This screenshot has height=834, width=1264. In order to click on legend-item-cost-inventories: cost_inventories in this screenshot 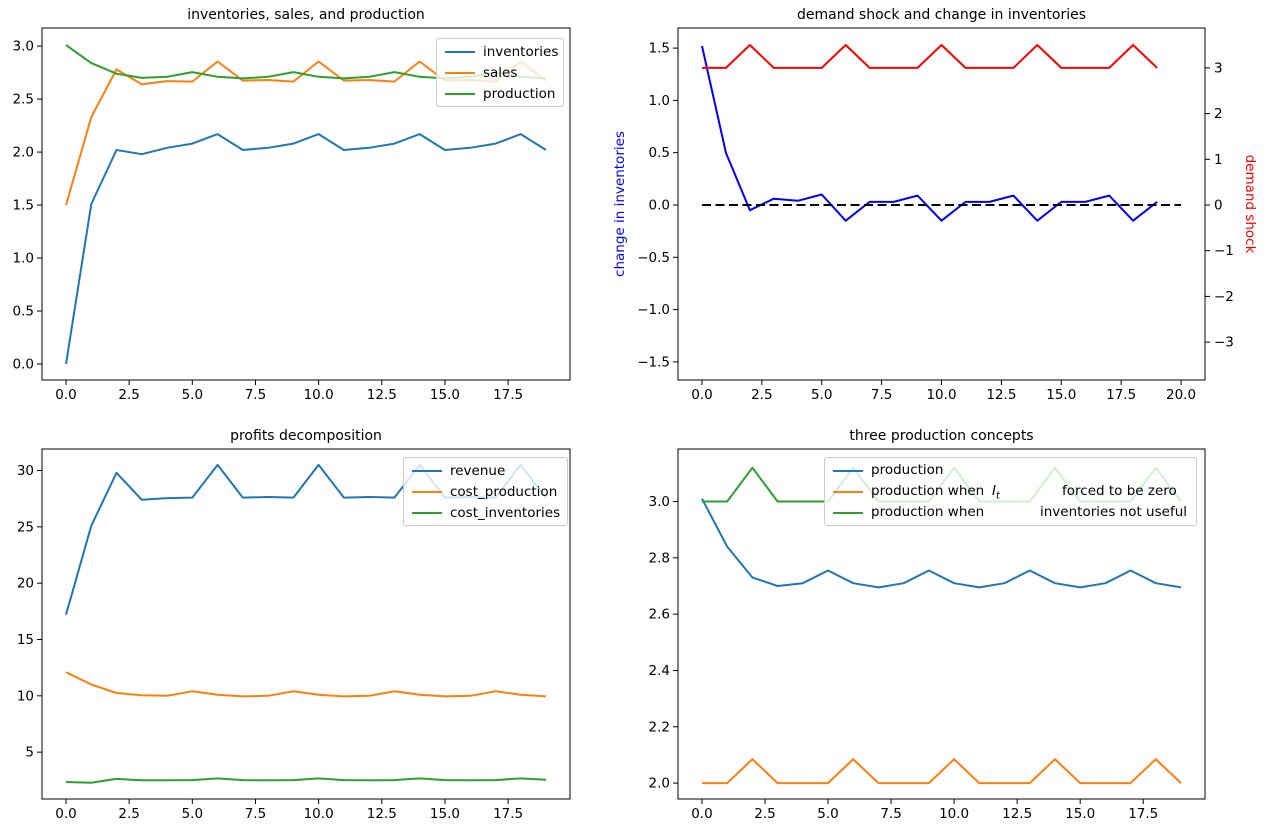, I will do `click(485, 512)`.